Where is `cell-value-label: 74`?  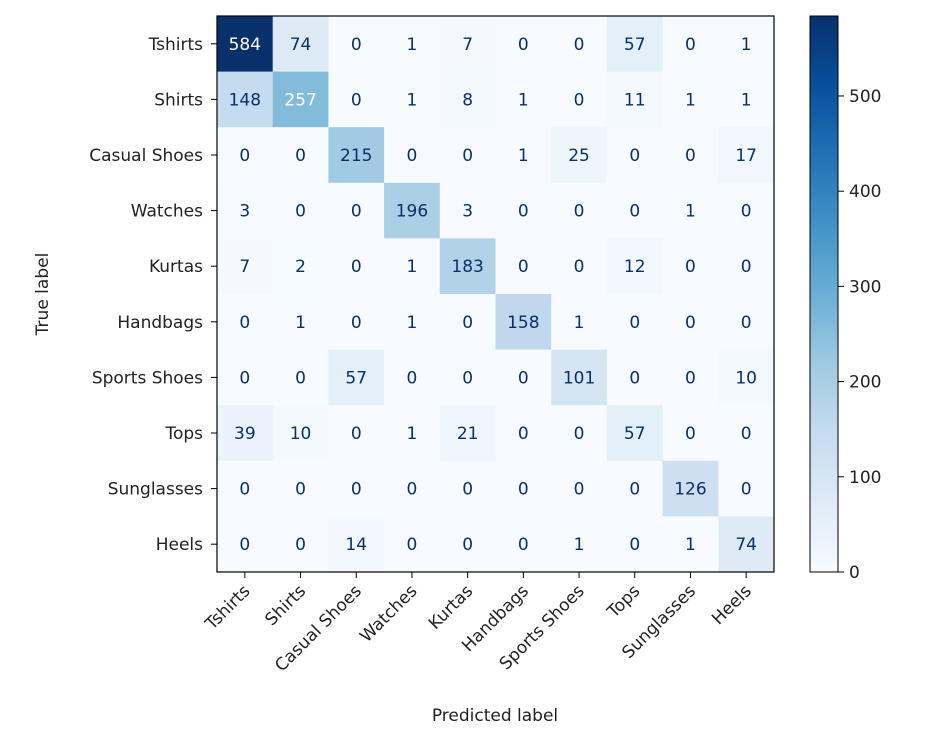
cell-value-label: 74 is located at coordinates (746, 545).